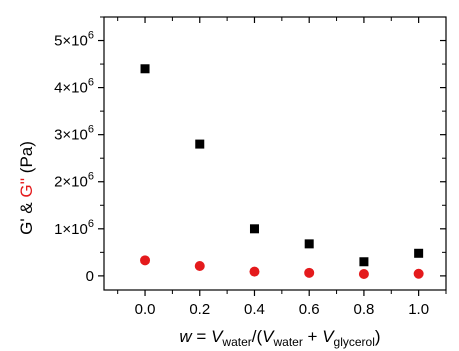 This screenshot has height=351, width=459. I want to click on y-tick-label: 2×10⁶, so click(74, 181).